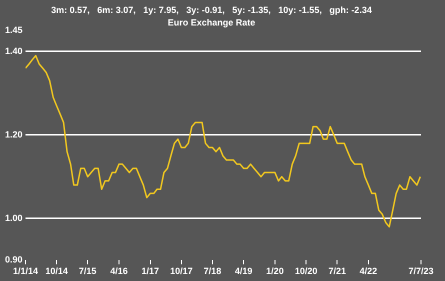 The height and width of the screenshot is (281, 445). What do you see at coordinates (13, 134) in the screenshot?
I see `y-tick-label: 1.20` at bounding box center [13, 134].